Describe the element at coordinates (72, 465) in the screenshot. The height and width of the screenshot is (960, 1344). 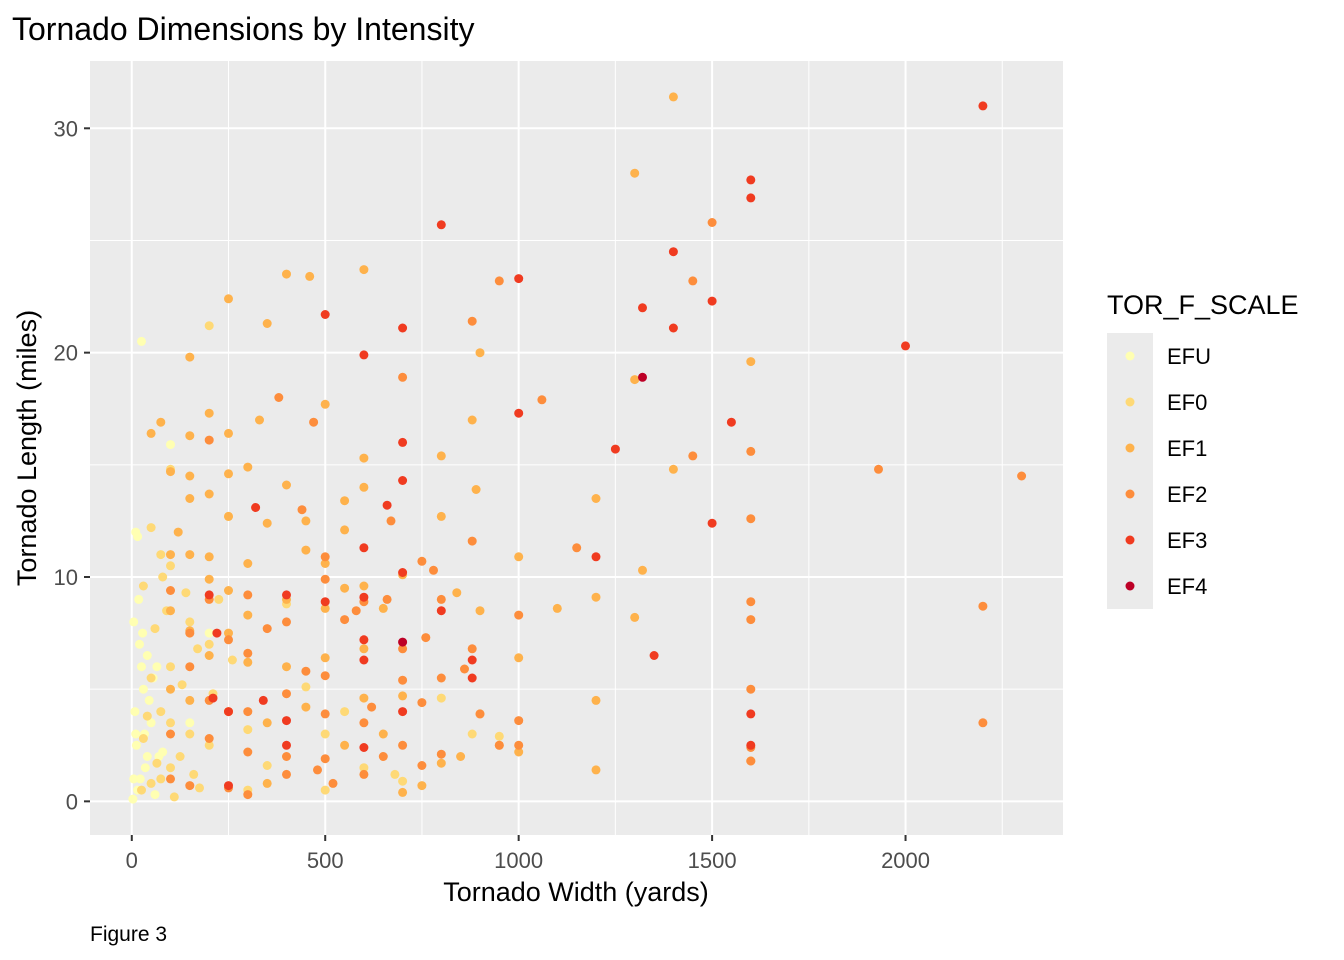
I see `y-axis-ticks: 0 10 20 30` at that location.